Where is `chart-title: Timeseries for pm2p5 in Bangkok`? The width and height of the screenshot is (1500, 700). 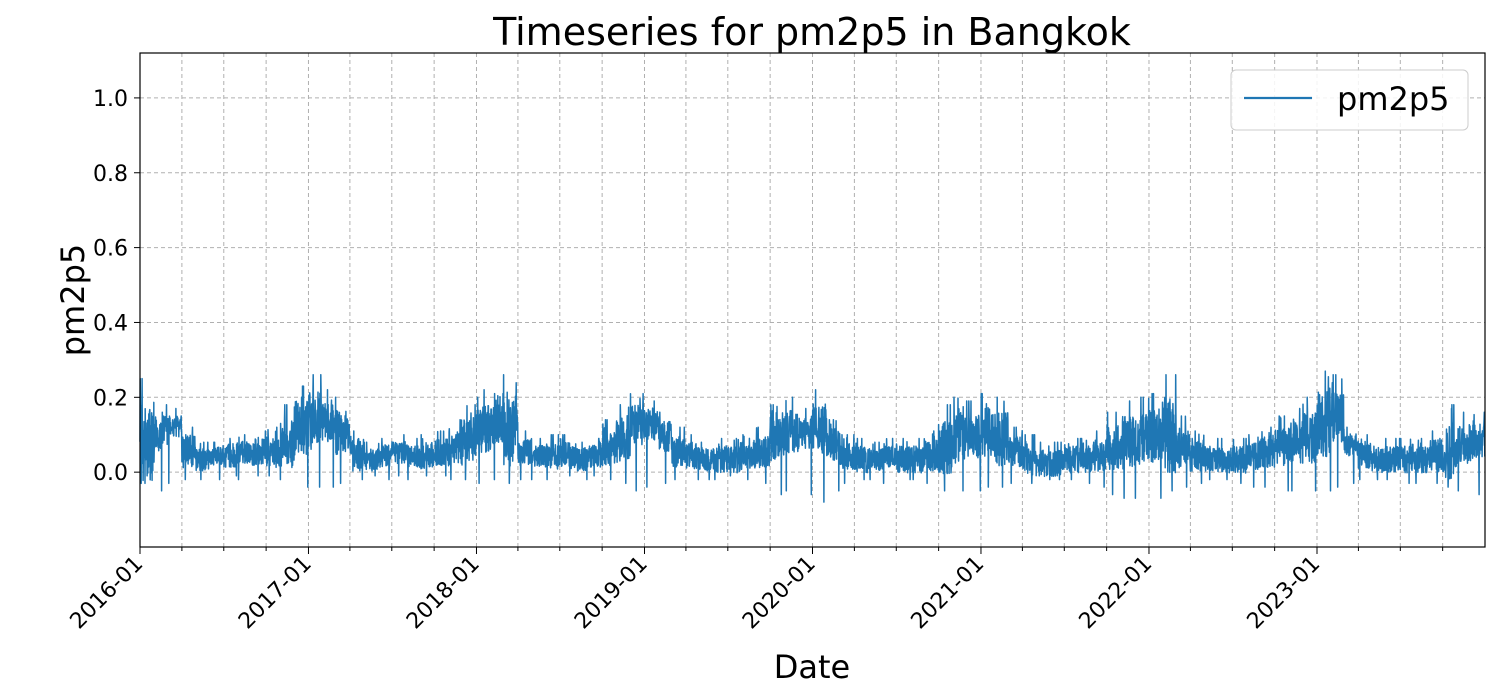 chart-title: Timeseries for pm2p5 in Bangkok is located at coordinates (811, 32).